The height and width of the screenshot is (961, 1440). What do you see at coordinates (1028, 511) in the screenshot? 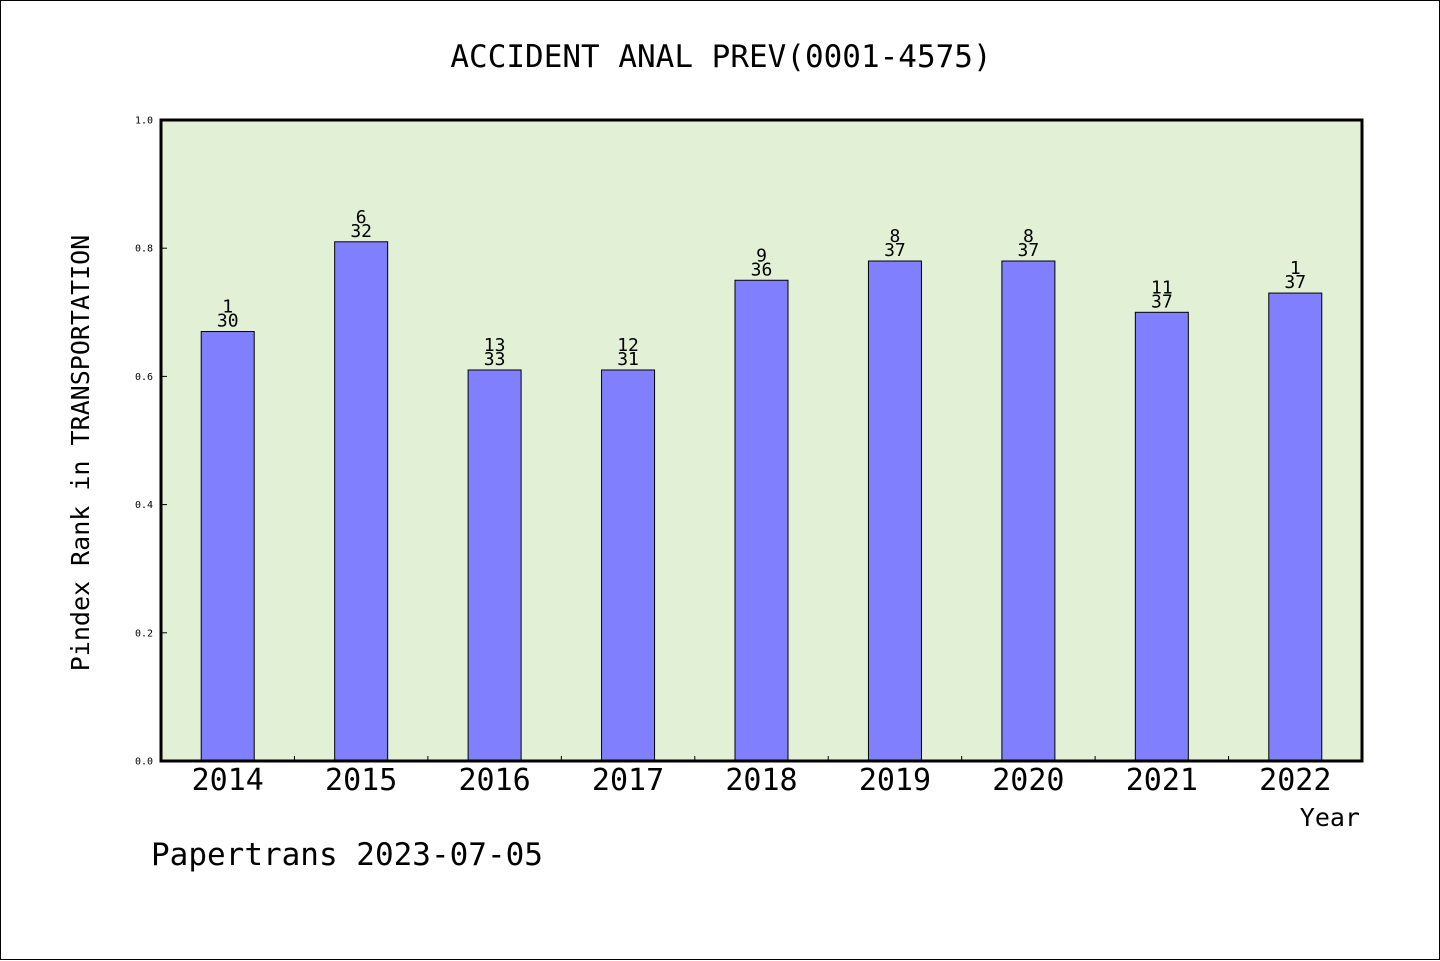
I see `bar-2020` at bounding box center [1028, 511].